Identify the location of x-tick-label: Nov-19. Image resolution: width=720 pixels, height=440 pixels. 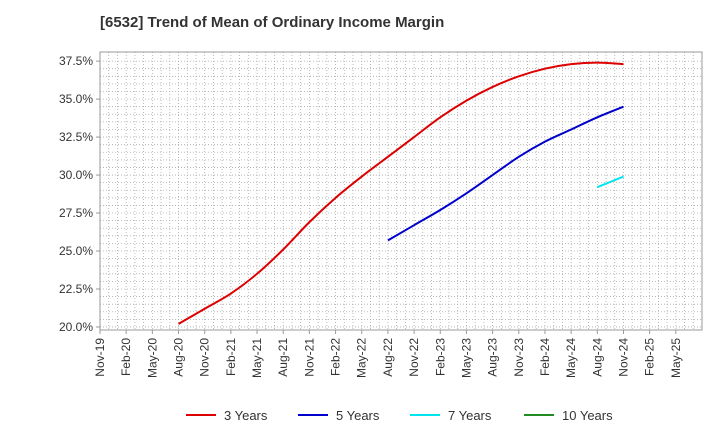
(100, 357).